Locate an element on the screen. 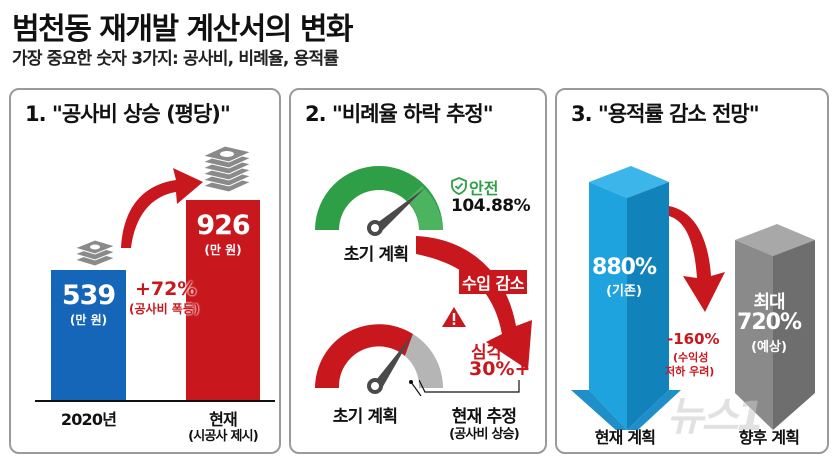 This screenshot has width=837, height=456. bar-label-future: 향후 계획 is located at coordinates (769, 437).